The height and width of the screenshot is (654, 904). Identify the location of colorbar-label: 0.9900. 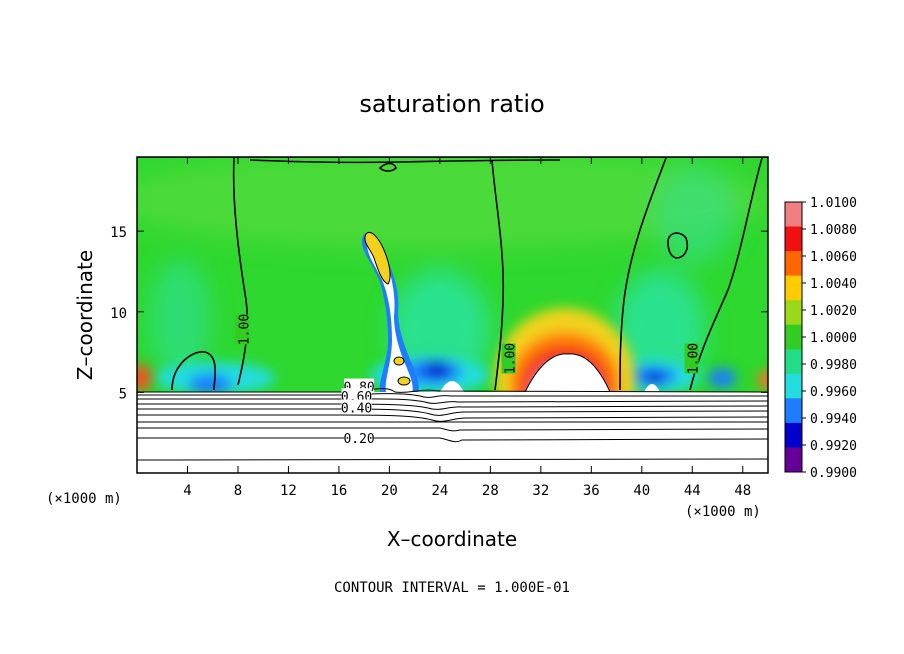
(833, 473).